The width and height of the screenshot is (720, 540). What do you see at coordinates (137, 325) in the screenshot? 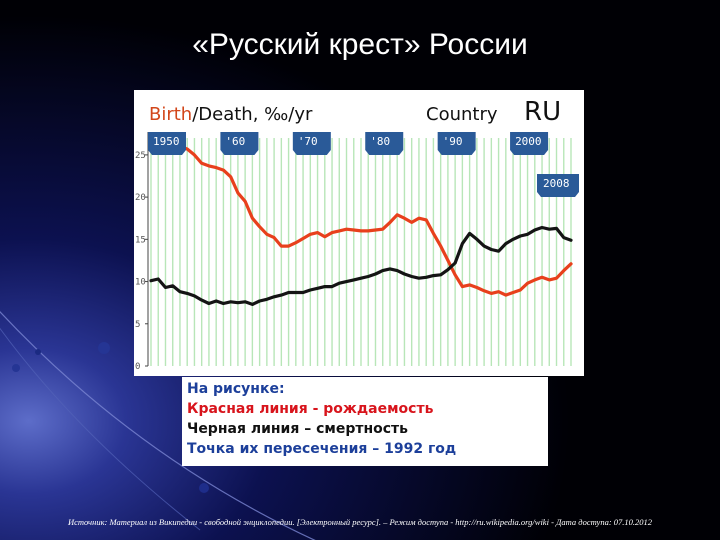
I see `y-tick-label: 5` at bounding box center [137, 325].